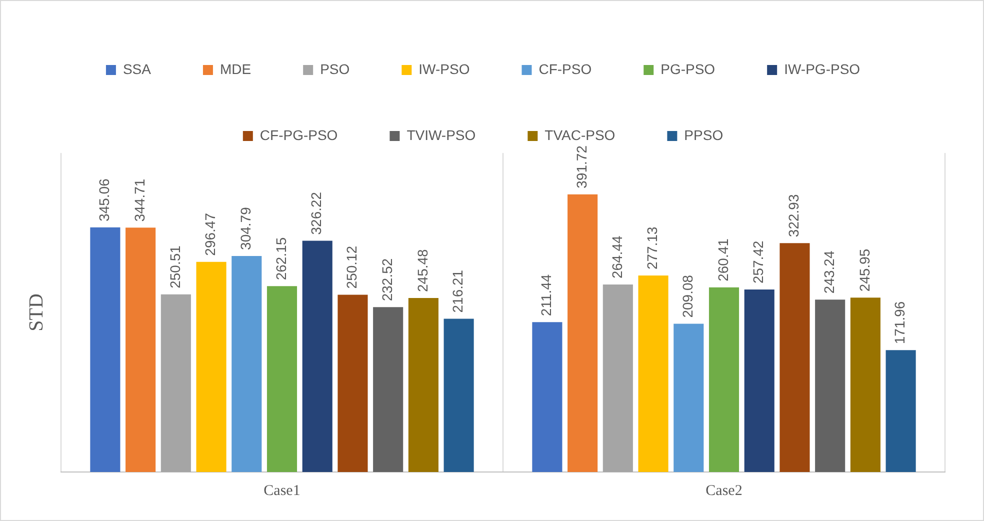 This screenshot has height=521, width=984. Describe the element at coordinates (758, 262) in the screenshot. I see `data-label: 257.42` at that location.